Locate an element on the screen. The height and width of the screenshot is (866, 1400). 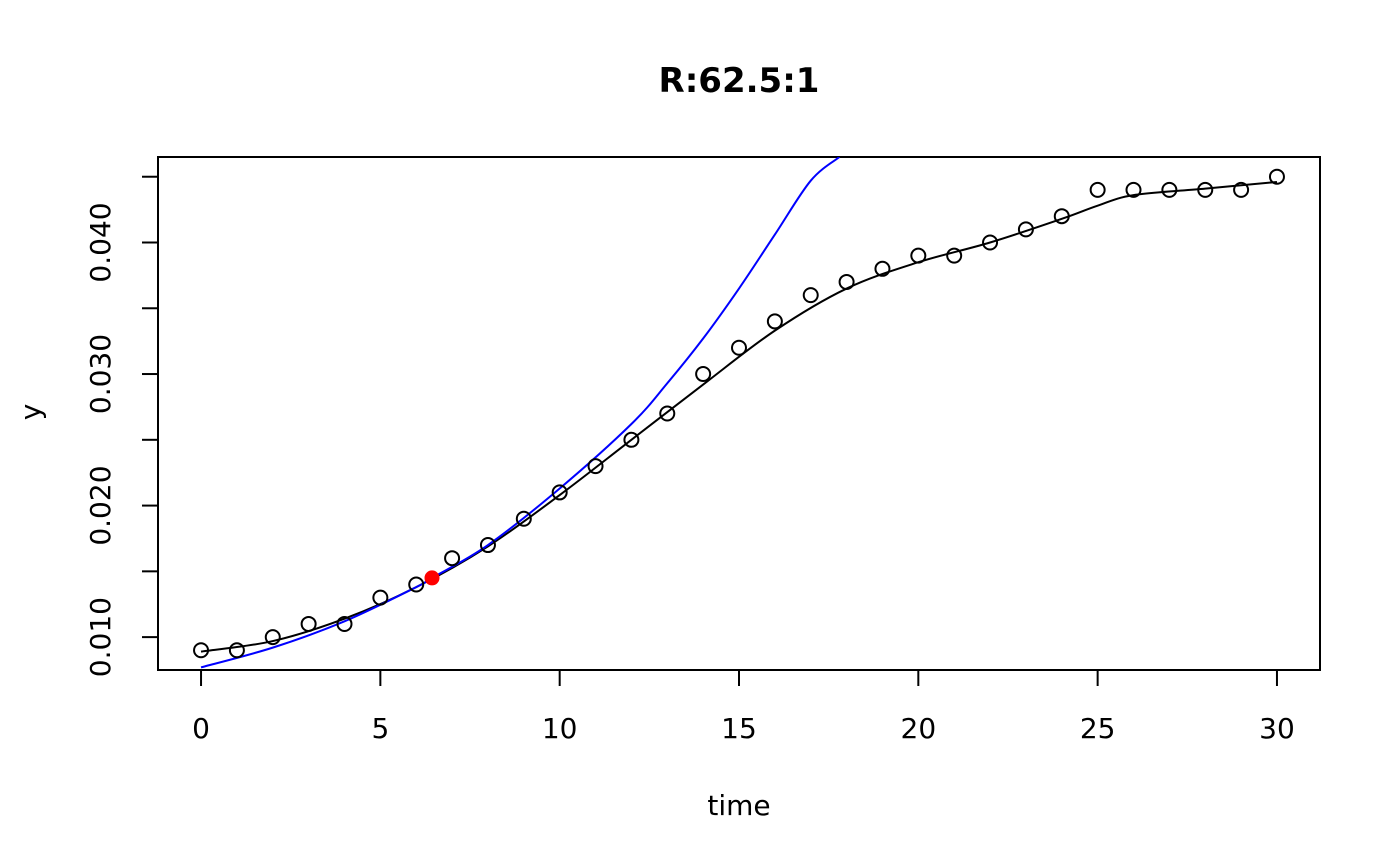
y-tick-label: 0.010 is located at coordinates (100, 637).